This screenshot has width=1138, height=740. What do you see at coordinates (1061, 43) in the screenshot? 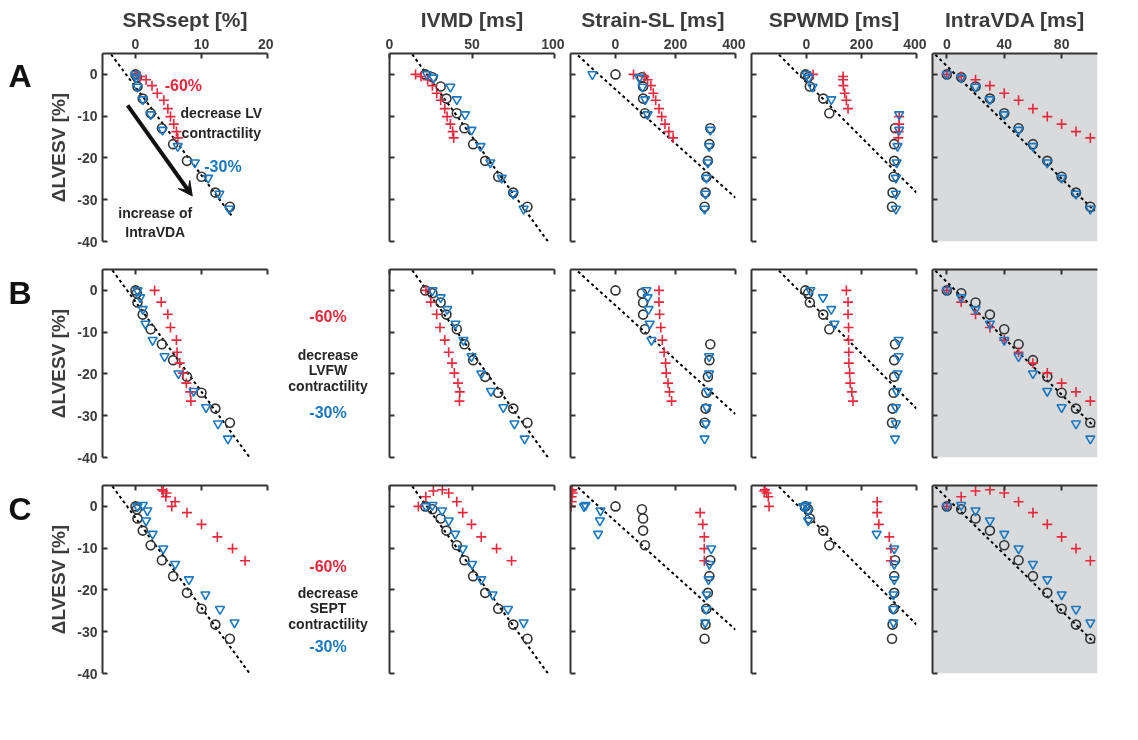
I see `x-tick-label: 80` at bounding box center [1061, 43].